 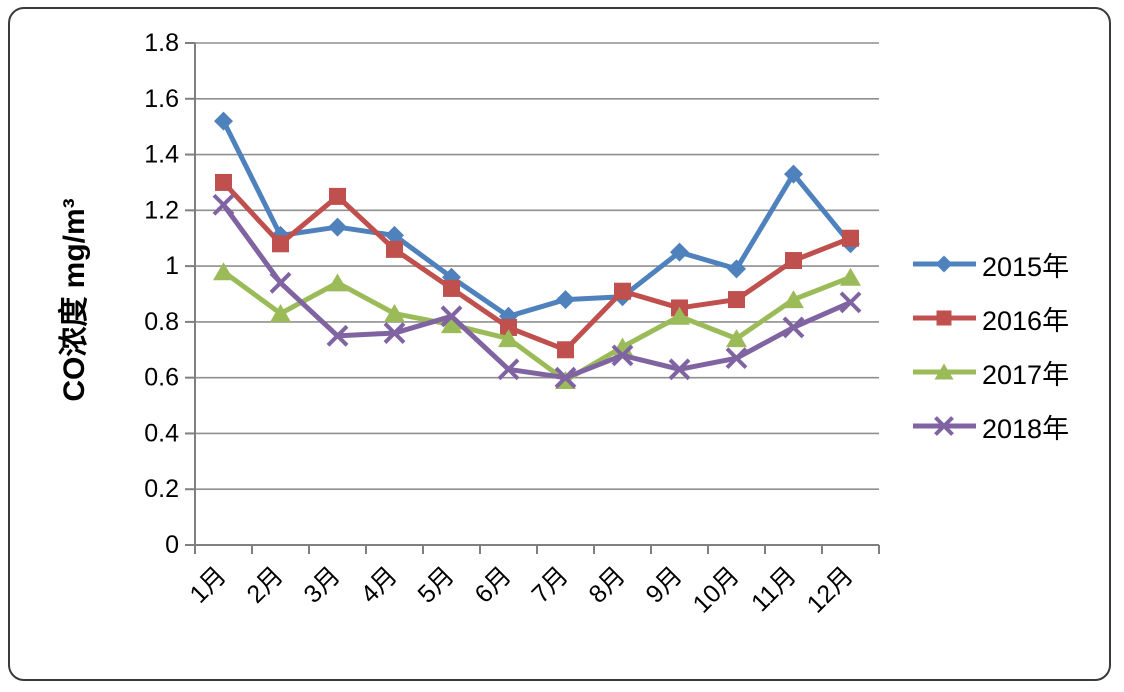 What do you see at coordinates (1026, 320) in the screenshot?
I see `legend-label: 2016年` at bounding box center [1026, 320].